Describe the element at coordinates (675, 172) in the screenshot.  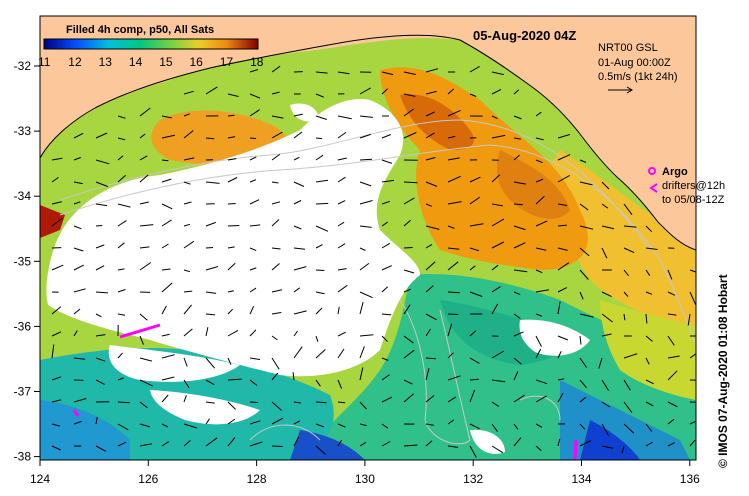
I see `legend-argo: Argo` at that location.